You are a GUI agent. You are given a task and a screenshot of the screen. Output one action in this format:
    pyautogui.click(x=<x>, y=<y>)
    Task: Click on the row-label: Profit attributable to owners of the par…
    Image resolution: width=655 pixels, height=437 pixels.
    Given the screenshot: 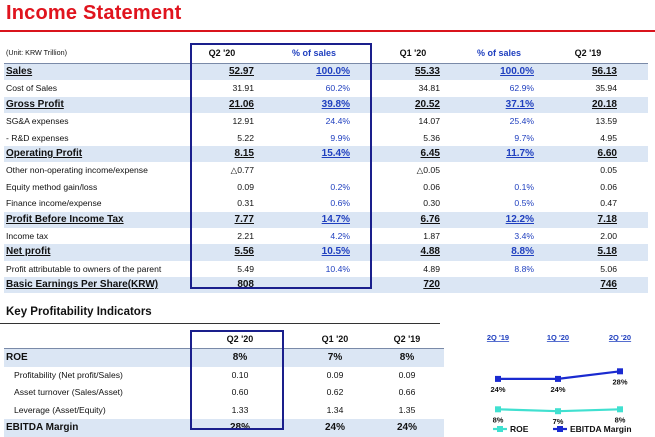 What is the action you would take?
    pyautogui.click(x=84, y=268)
    